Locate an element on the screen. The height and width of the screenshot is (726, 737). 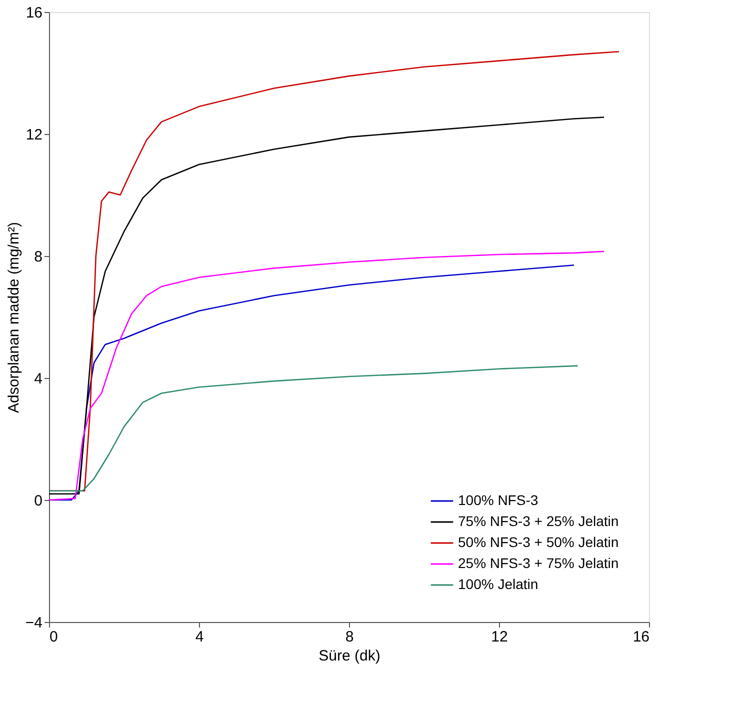
y-axis-title: Adsorplanan madde (mg/m²) is located at coordinates (13, 317).